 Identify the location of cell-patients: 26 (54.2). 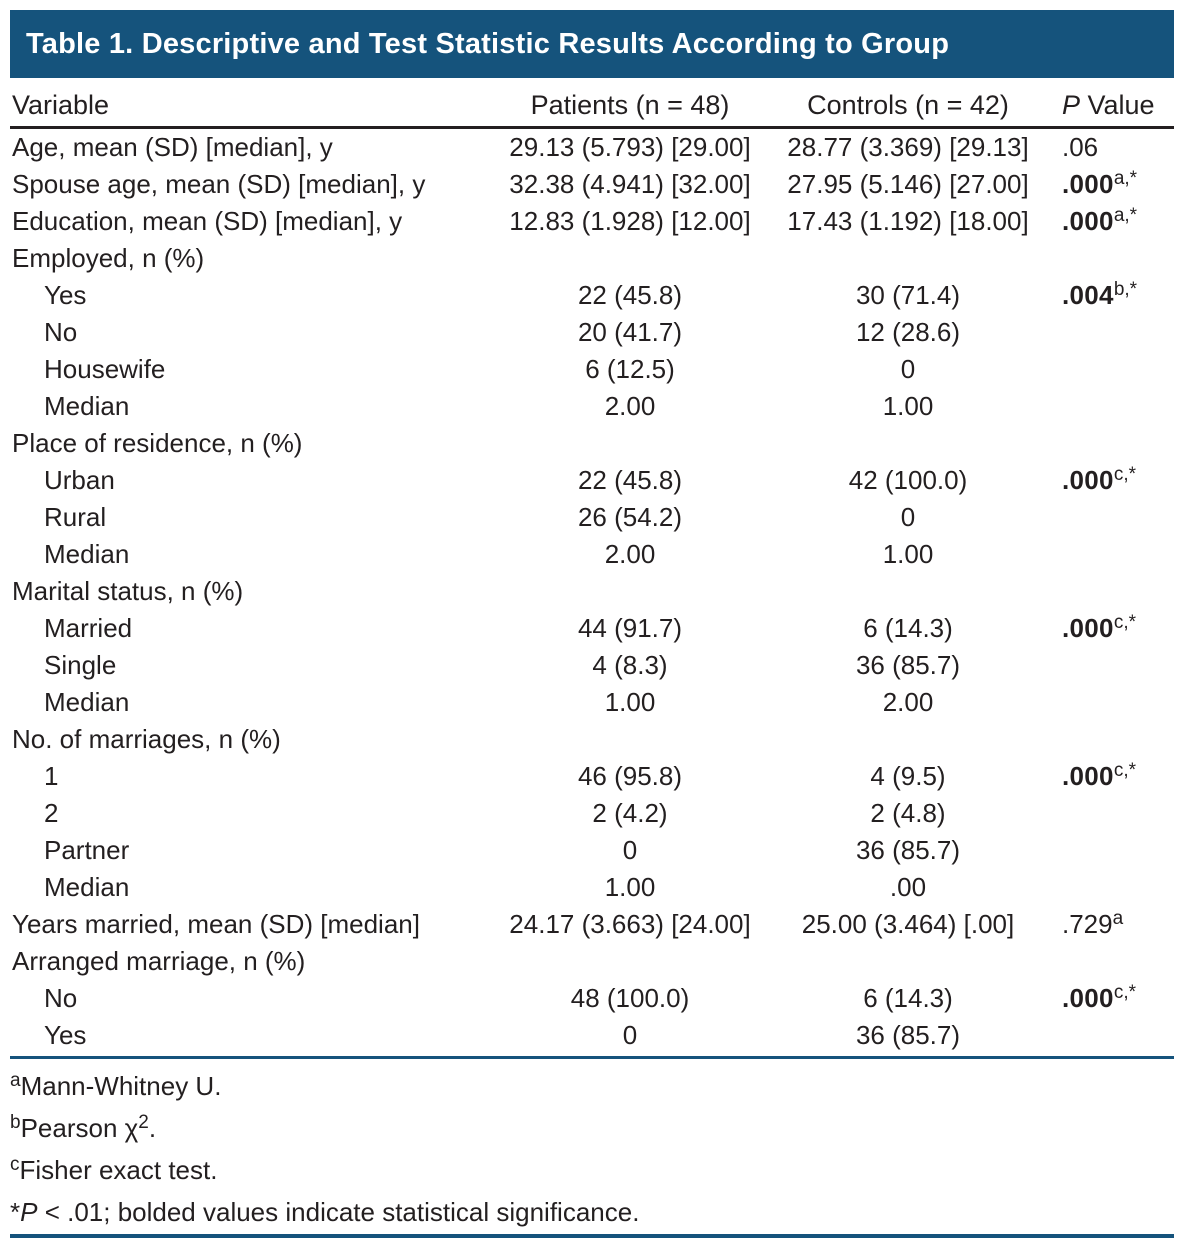
(630, 517).